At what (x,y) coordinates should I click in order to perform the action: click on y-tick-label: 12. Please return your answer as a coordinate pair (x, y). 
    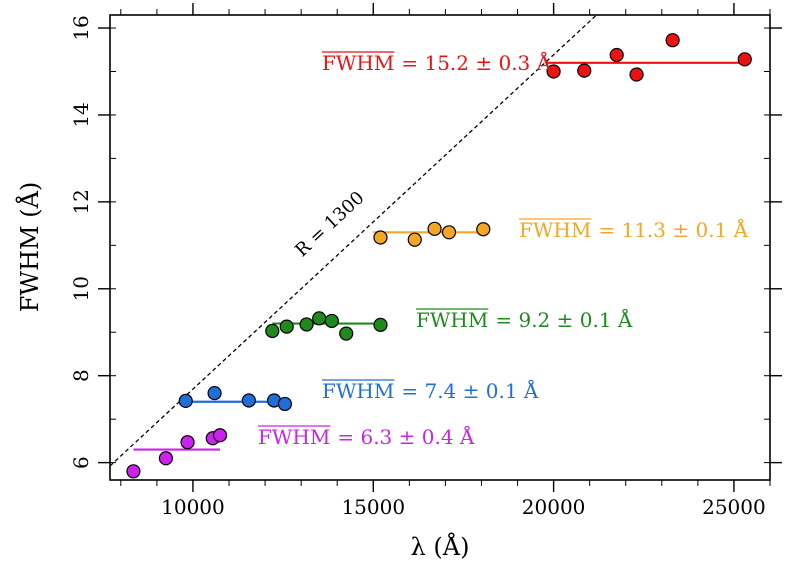
    Looking at the image, I should click on (81, 201).